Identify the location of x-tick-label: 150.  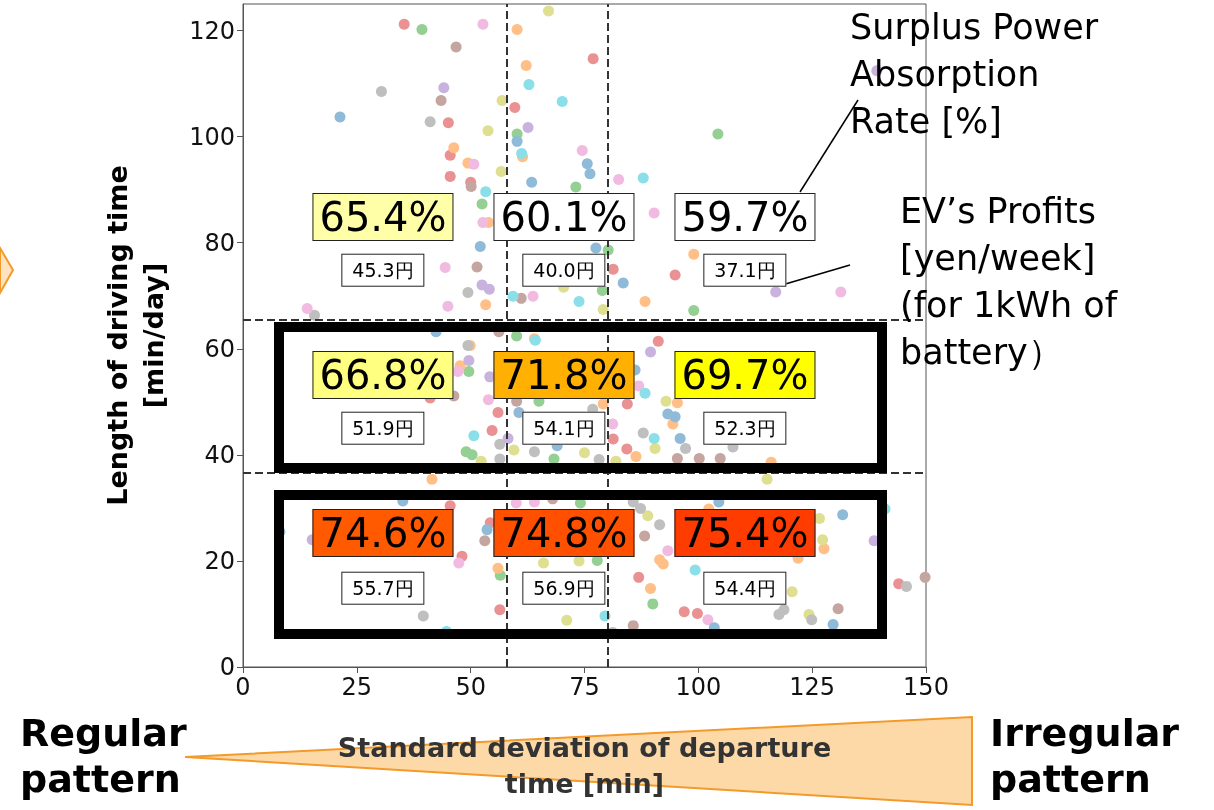
(926, 687).